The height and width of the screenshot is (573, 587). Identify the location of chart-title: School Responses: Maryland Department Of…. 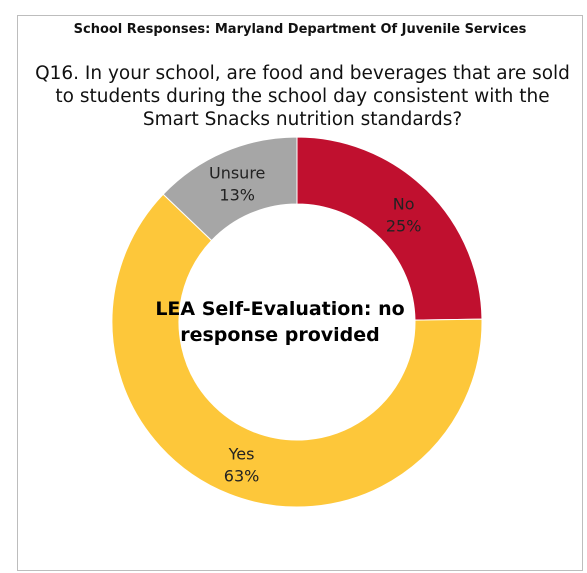
(300, 29).